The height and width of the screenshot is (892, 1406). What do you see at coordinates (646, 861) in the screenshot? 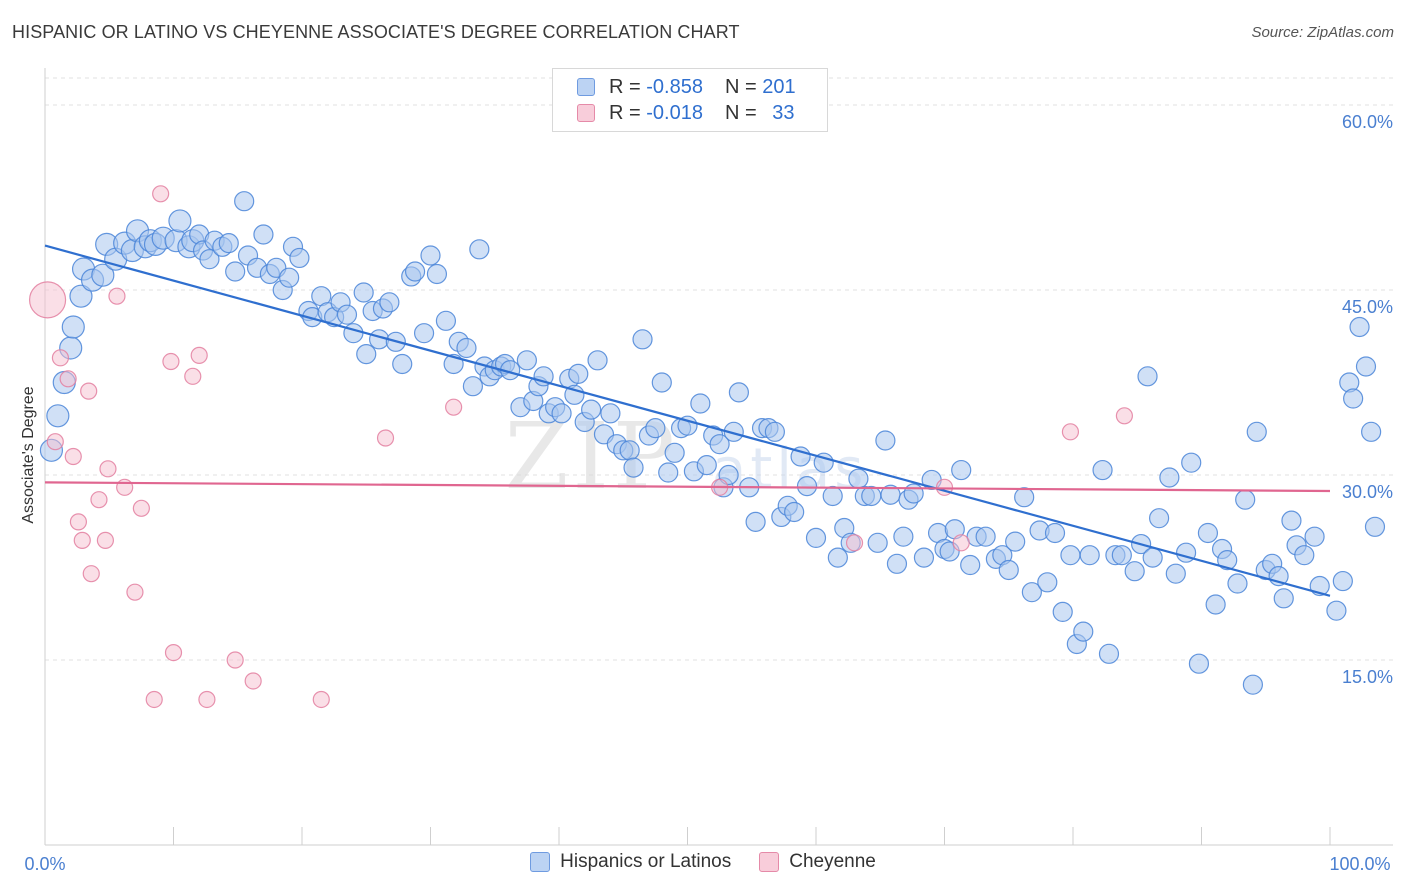
I see `legend-label-hispanics: Hispanics or Latinos` at bounding box center [646, 861].